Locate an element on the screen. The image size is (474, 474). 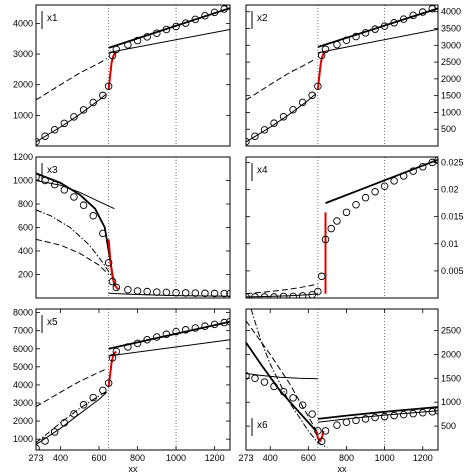
x-tick-label: 1200 is located at coordinates (215, 458).